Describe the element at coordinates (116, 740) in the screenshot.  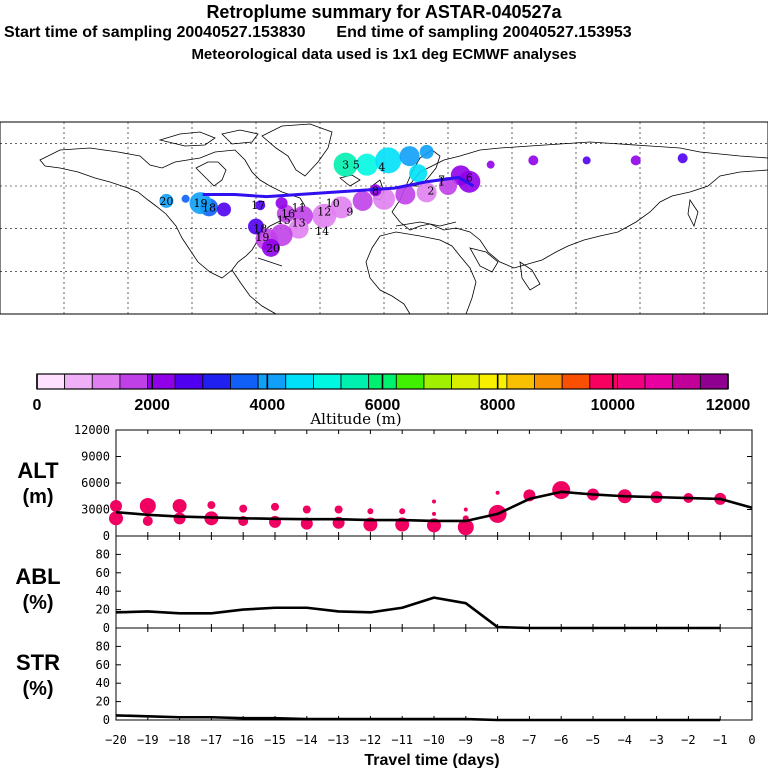
I see `x-tick-label: −20` at that location.